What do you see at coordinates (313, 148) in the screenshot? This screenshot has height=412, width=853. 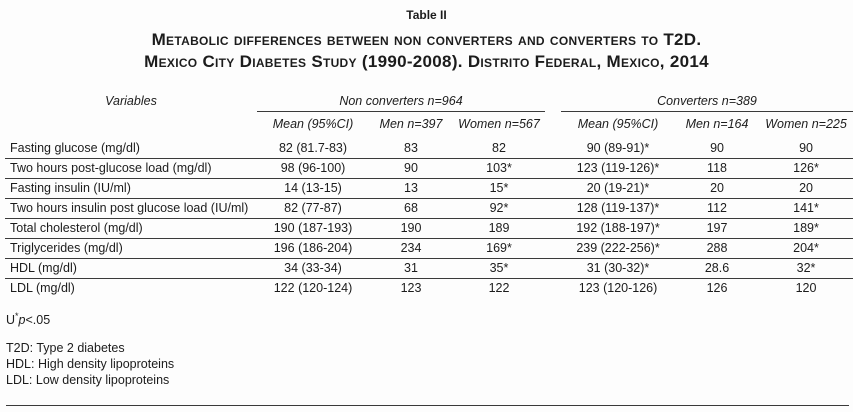 I see `value-cell: 82 (81.7-83)` at bounding box center [313, 148].